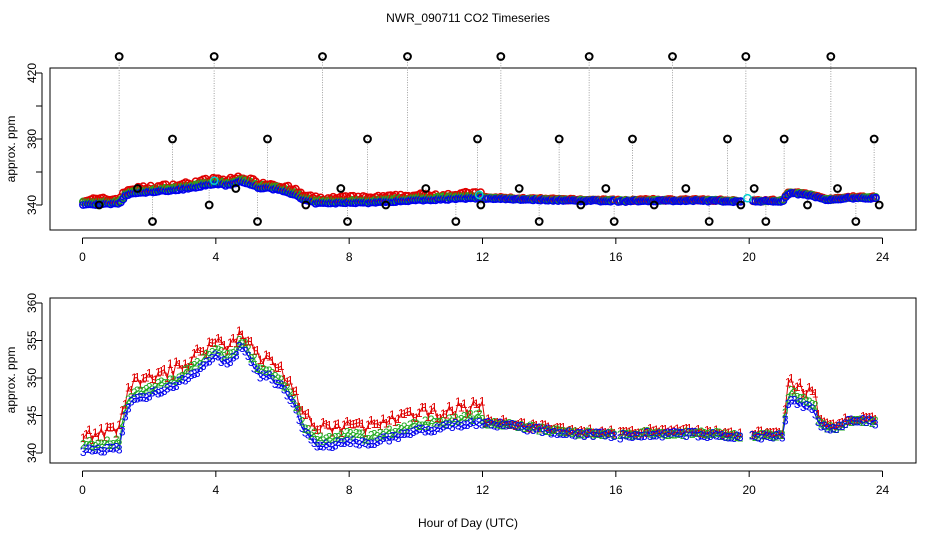 The image size is (936, 540). Describe the element at coordinates (479, 195) in the screenshot. I see `cyan-point` at that location.